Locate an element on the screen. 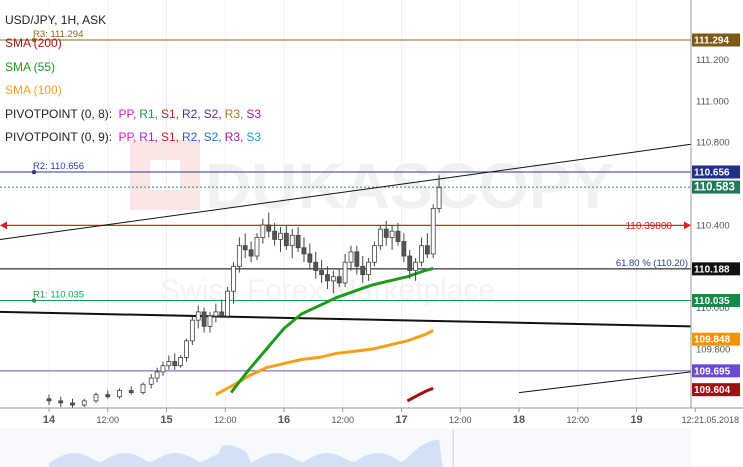  y-tick-label-0: 111.200 is located at coordinates (712, 60).